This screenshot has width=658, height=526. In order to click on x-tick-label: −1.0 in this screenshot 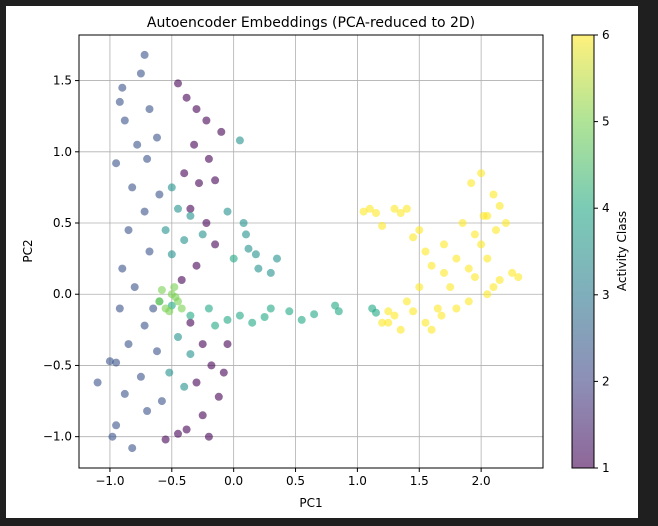, I will do `click(109, 481)`.